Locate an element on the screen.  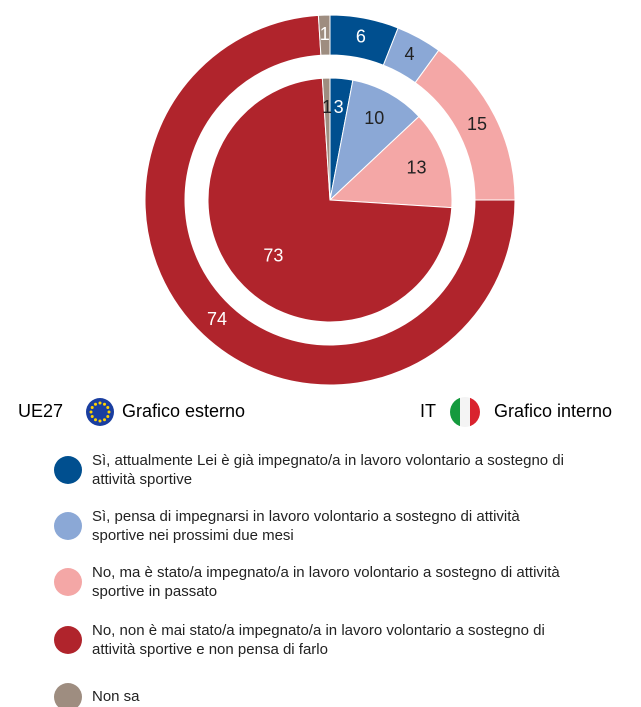
legend-label: Non sa is located at coordinates (116, 696).